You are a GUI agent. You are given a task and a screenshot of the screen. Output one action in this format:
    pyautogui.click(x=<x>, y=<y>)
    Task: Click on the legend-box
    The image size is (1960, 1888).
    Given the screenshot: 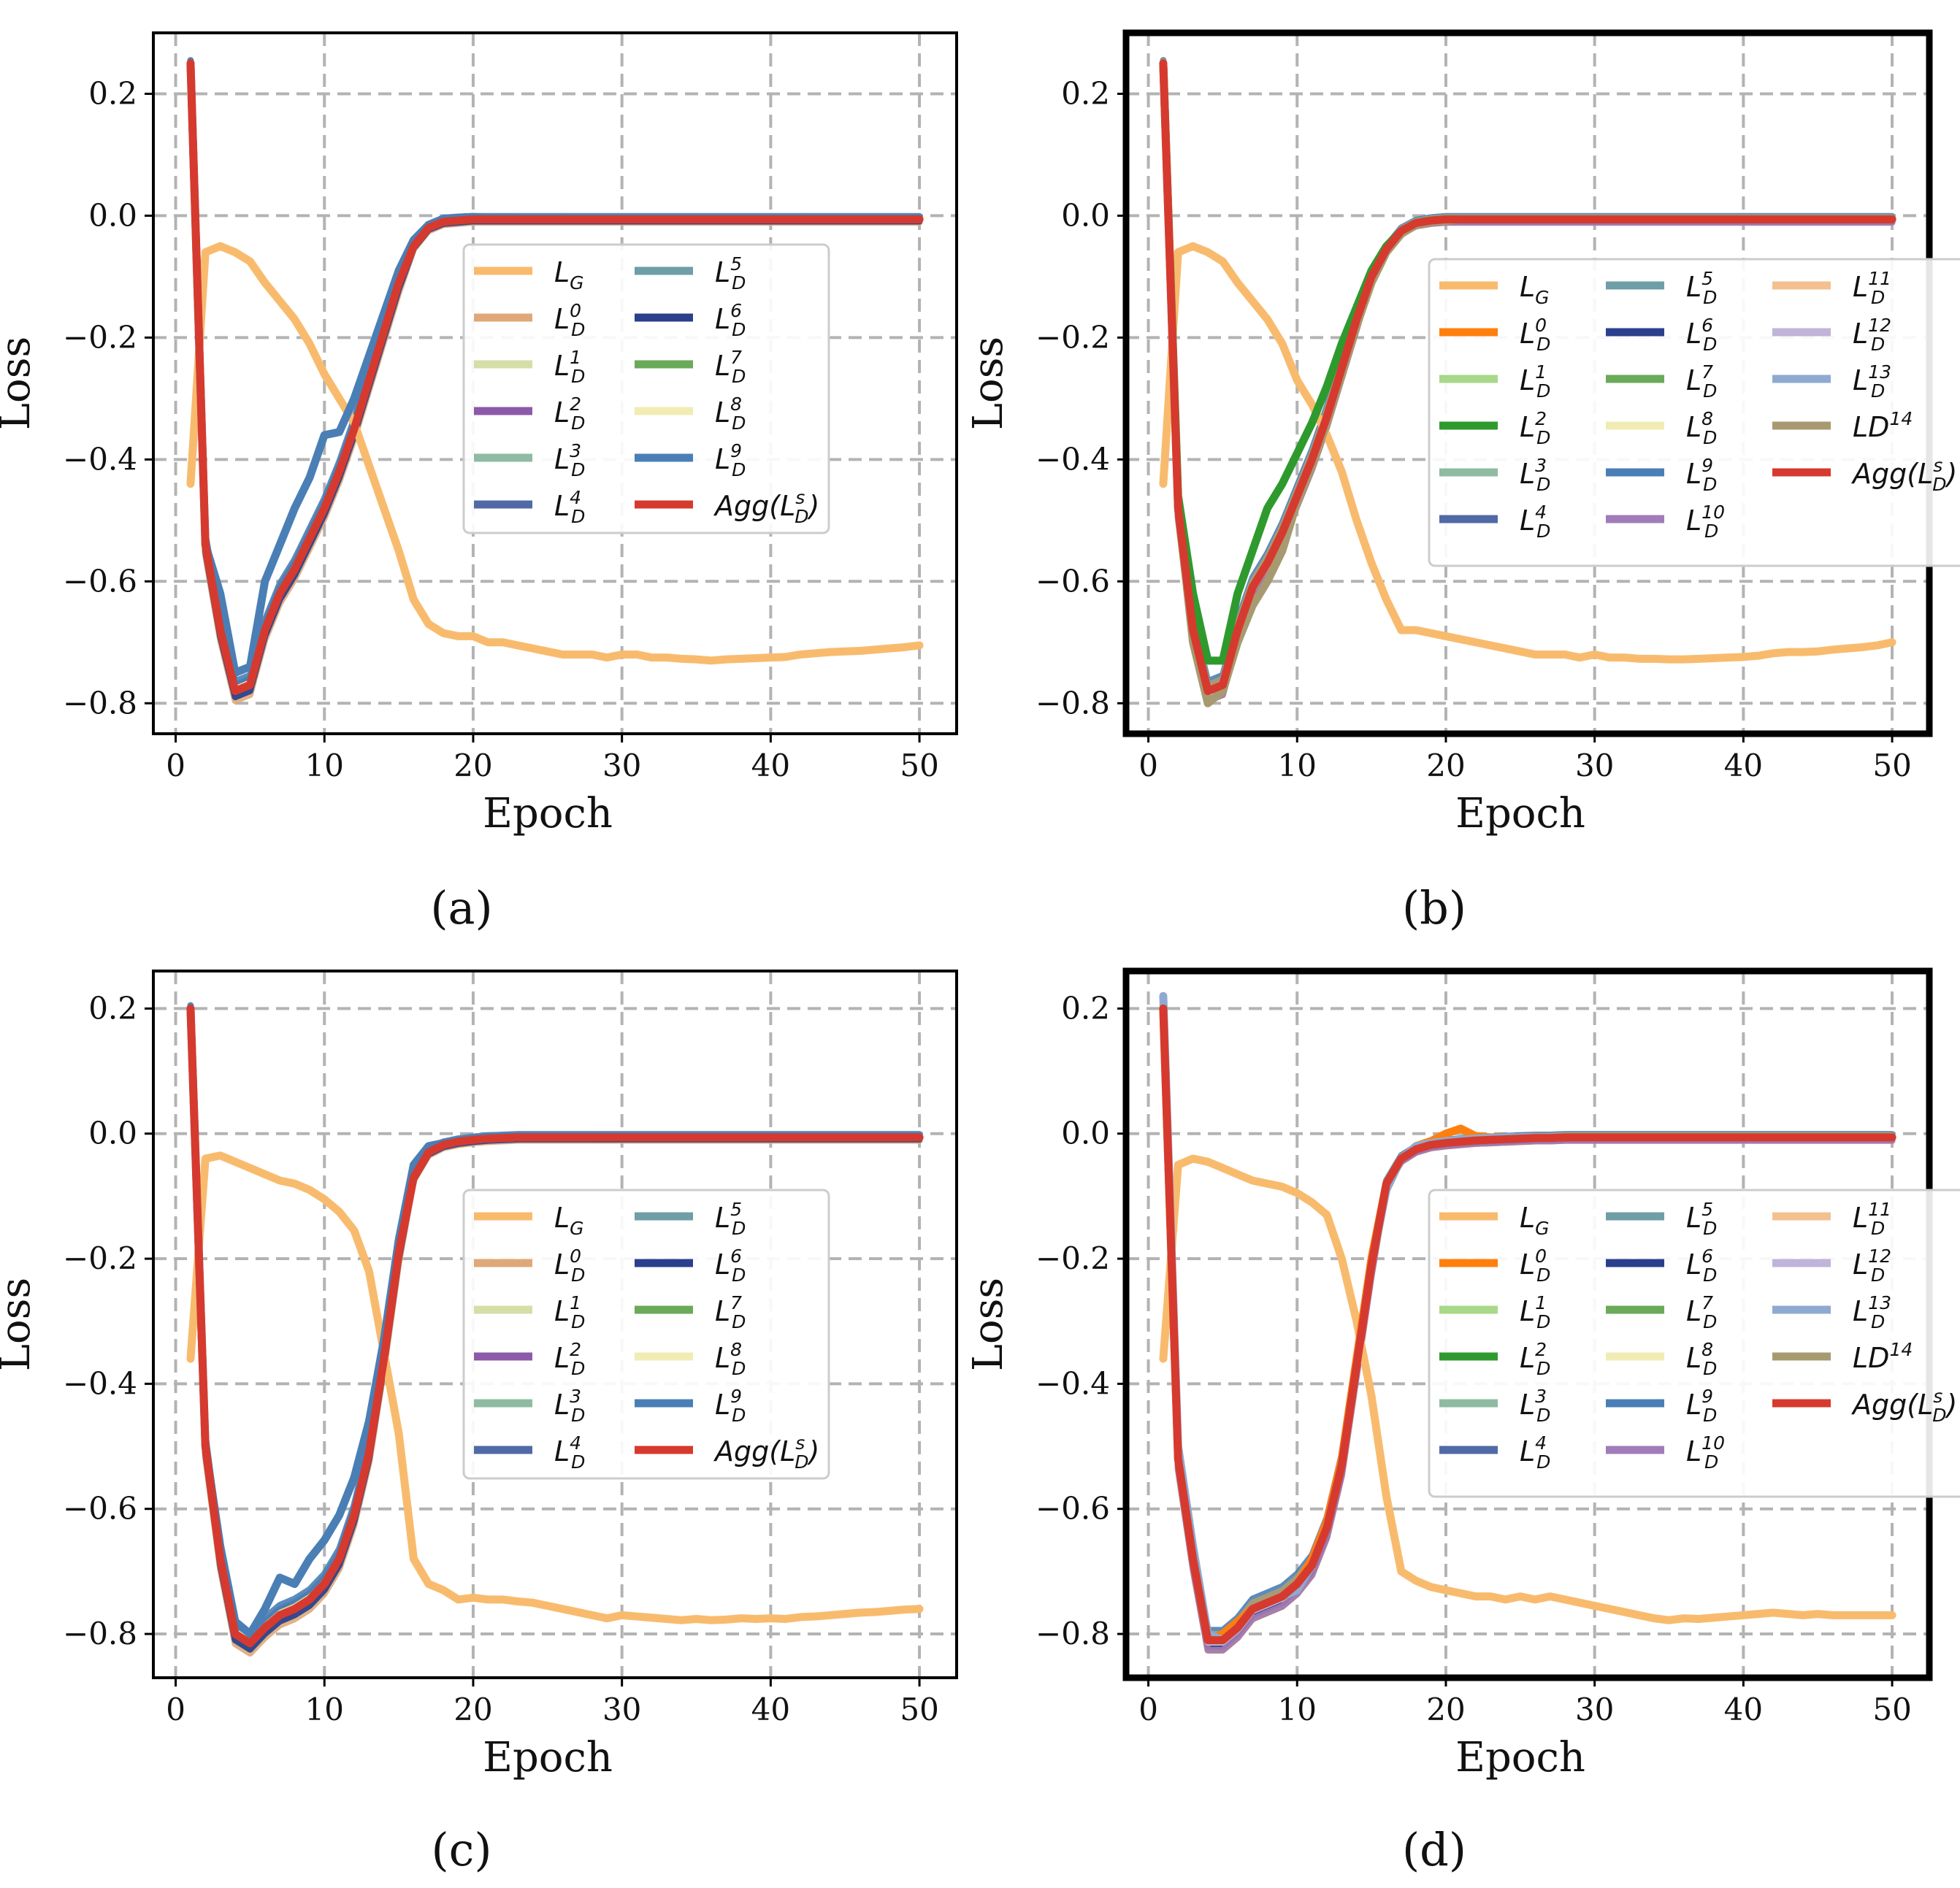 What is the action you would take?
    pyautogui.click(x=646, y=388)
    